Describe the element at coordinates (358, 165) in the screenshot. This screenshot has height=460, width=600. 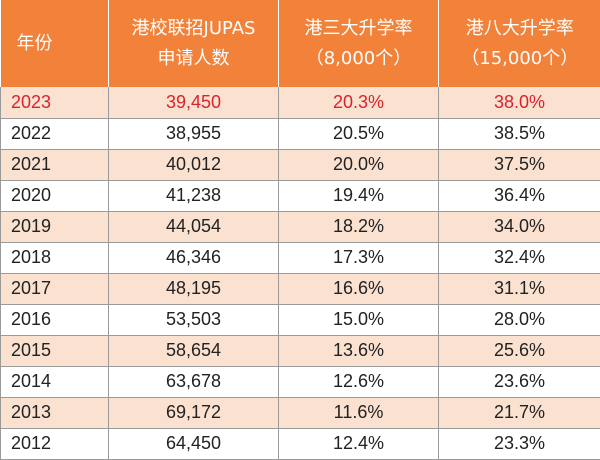
I see `top3-rate-cell: 20.0%` at that location.